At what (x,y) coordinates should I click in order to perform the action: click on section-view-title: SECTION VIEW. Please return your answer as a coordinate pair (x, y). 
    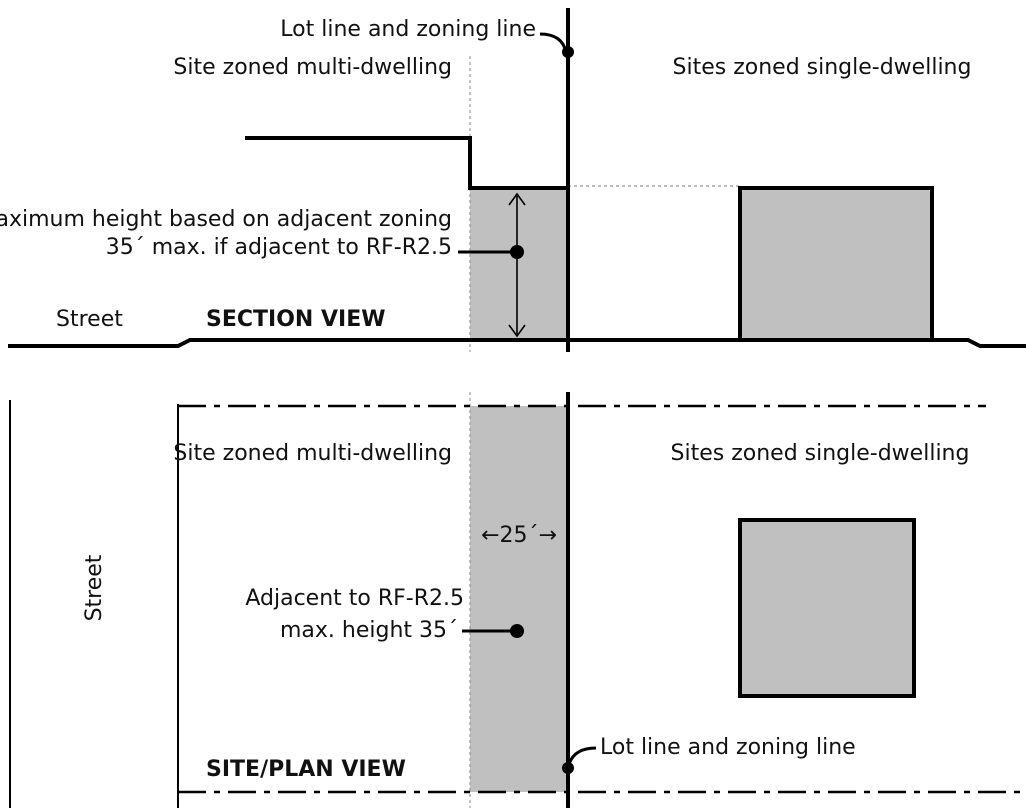
    Looking at the image, I should click on (296, 319).